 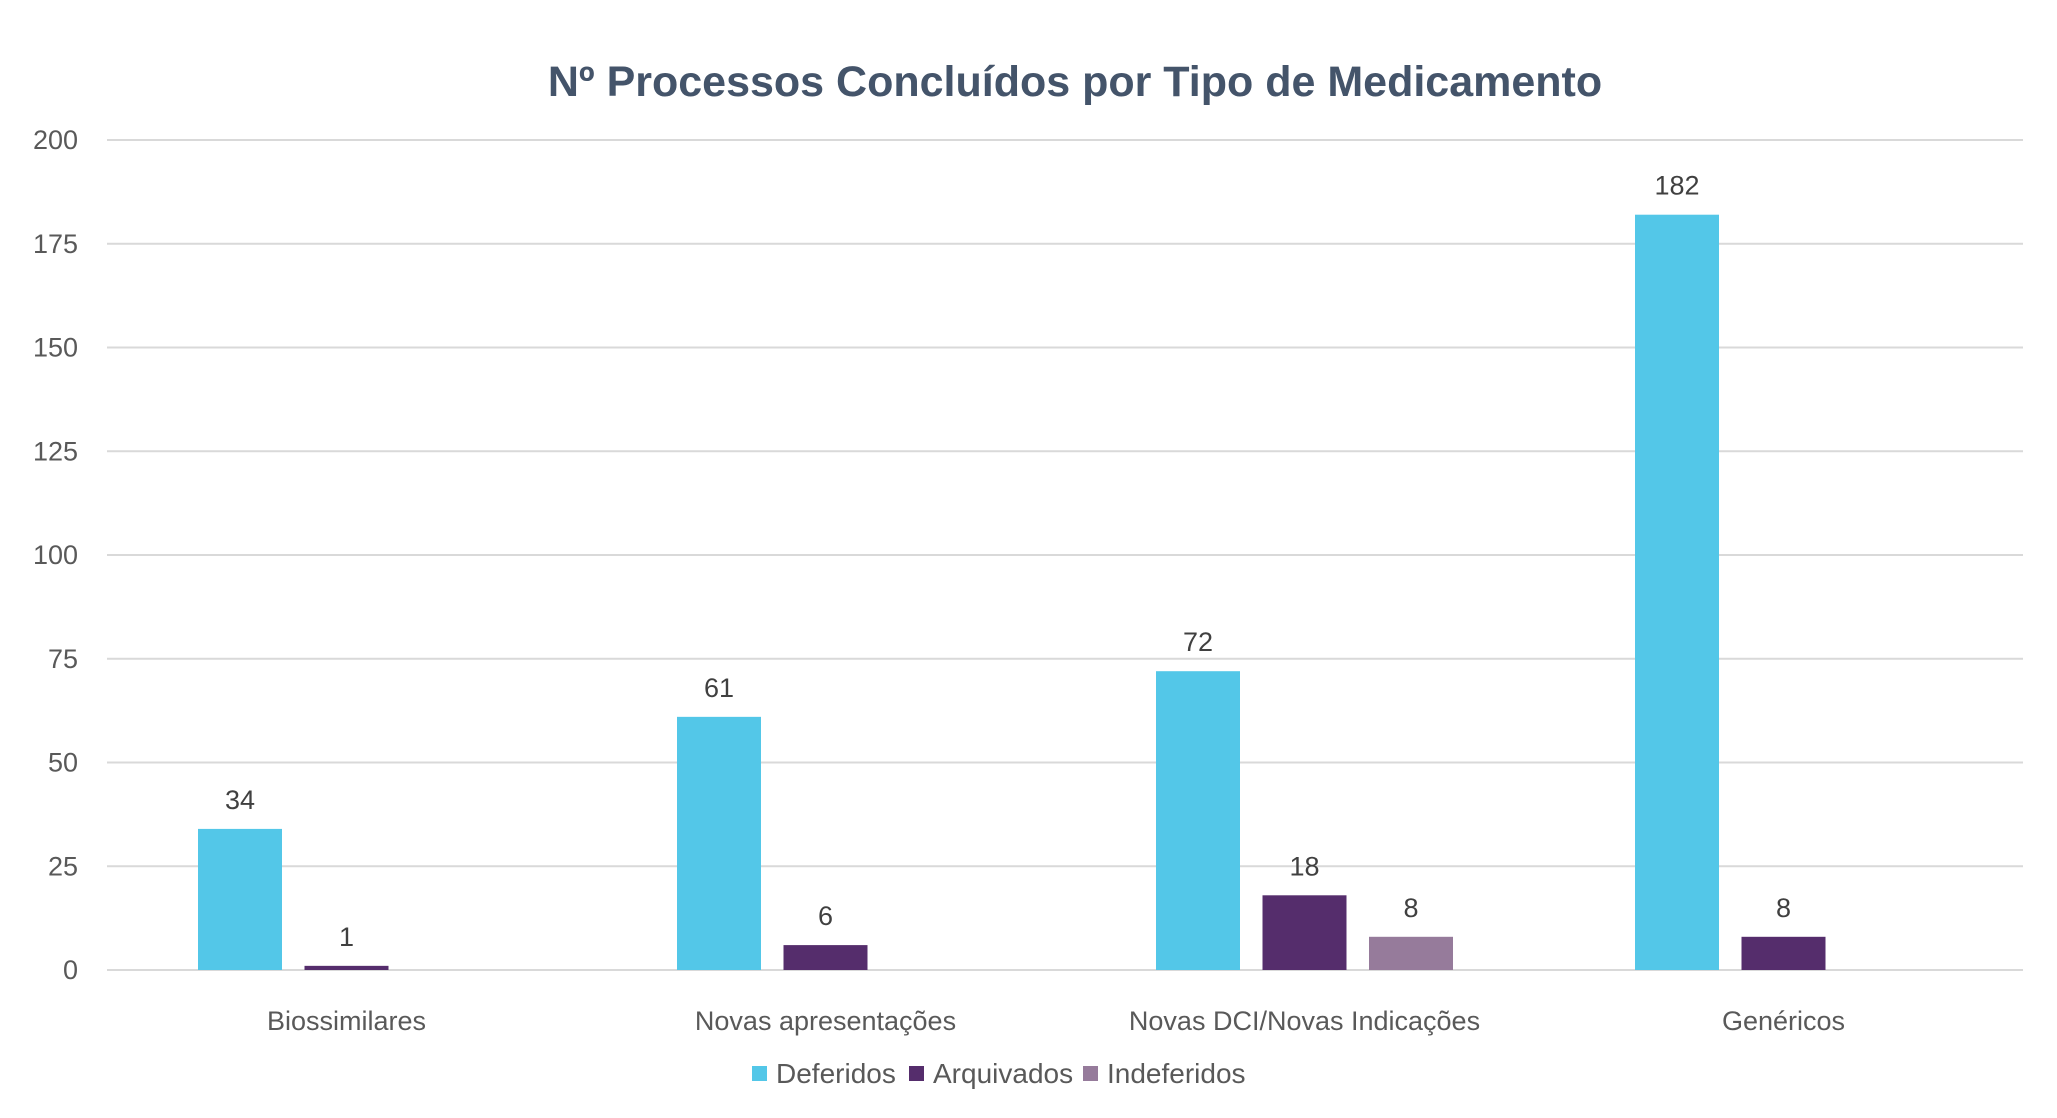 What do you see at coordinates (1304, 866) in the screenshot?
I see `data-label: 18` at bounding box center [1304, 866].